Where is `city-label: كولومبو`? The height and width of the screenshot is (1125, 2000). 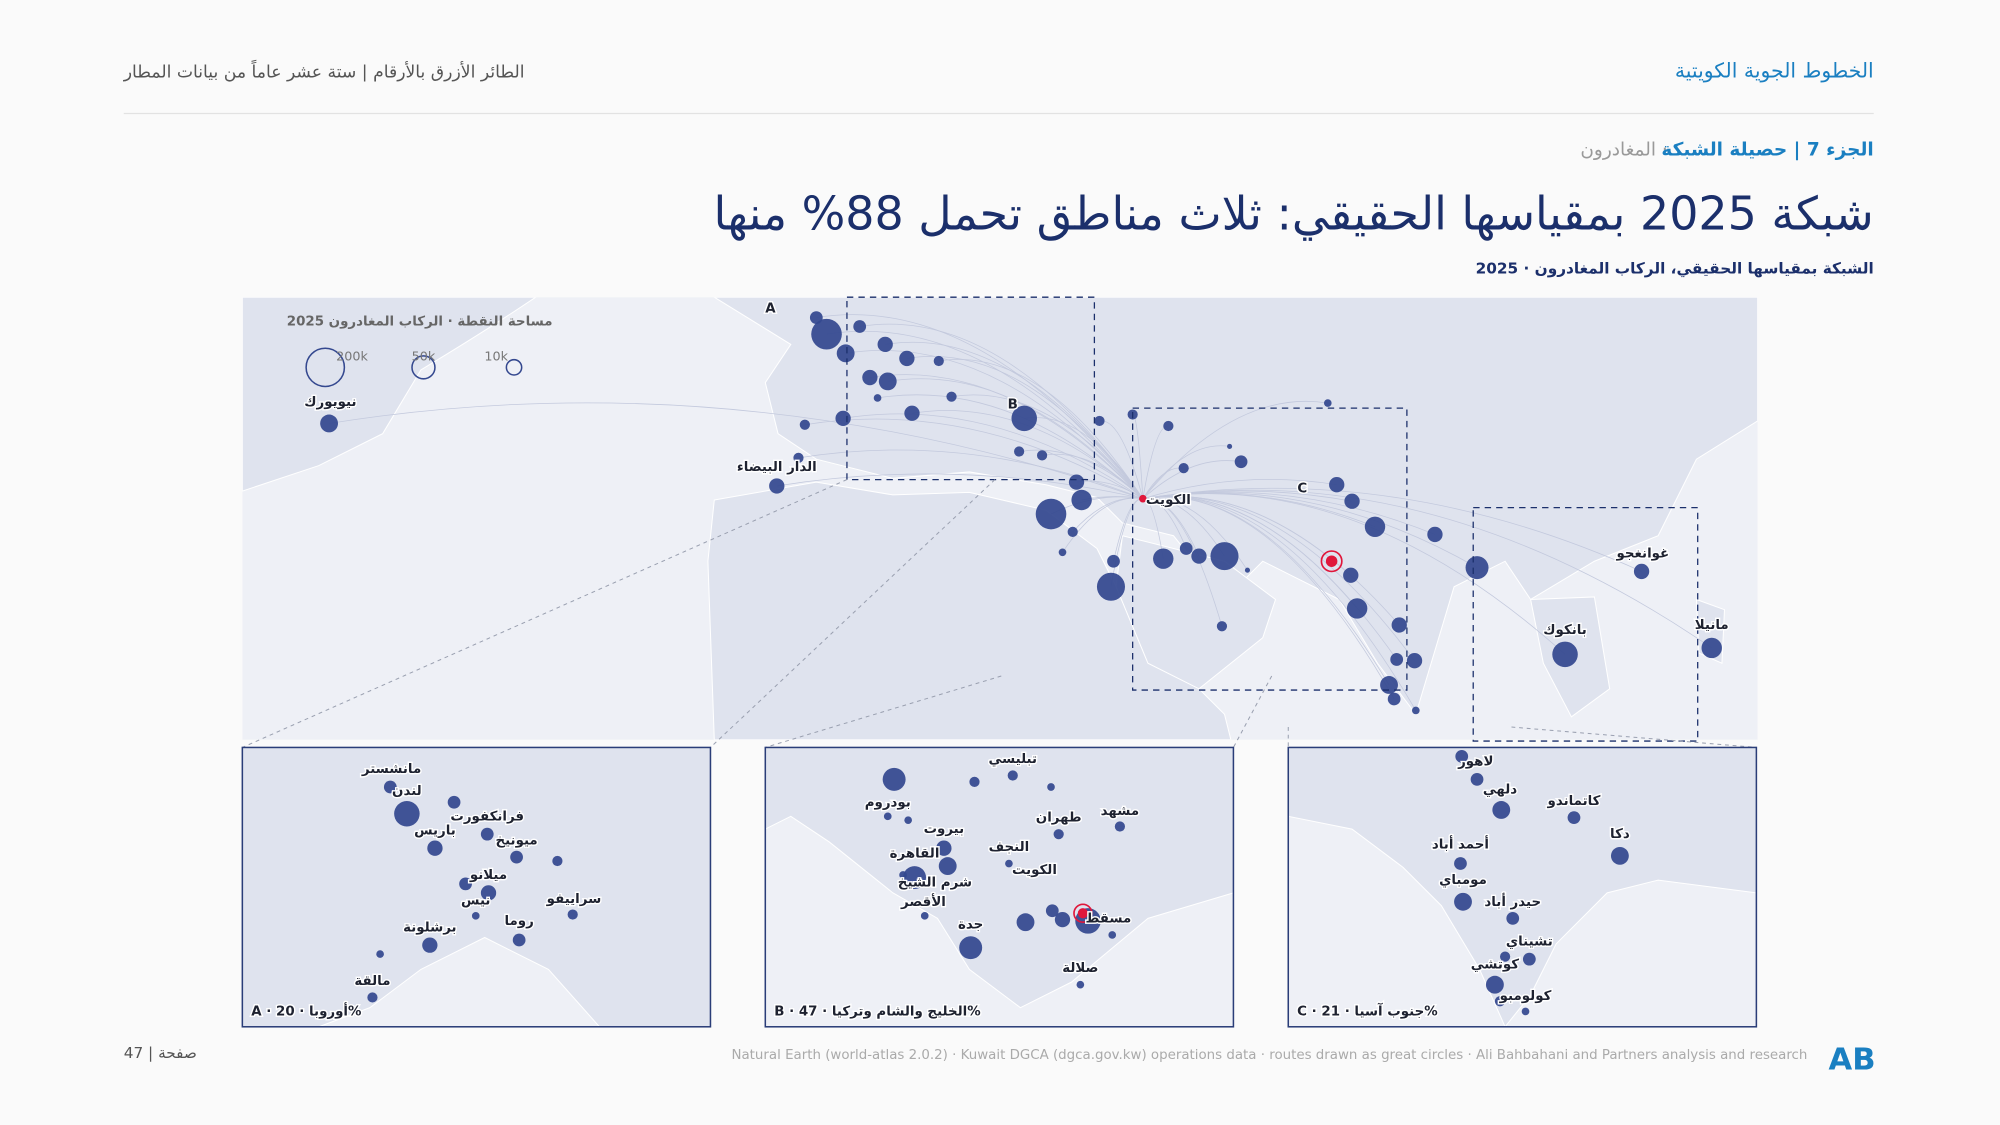
city-label: كولومبو is located at coordinates (1525, 996).